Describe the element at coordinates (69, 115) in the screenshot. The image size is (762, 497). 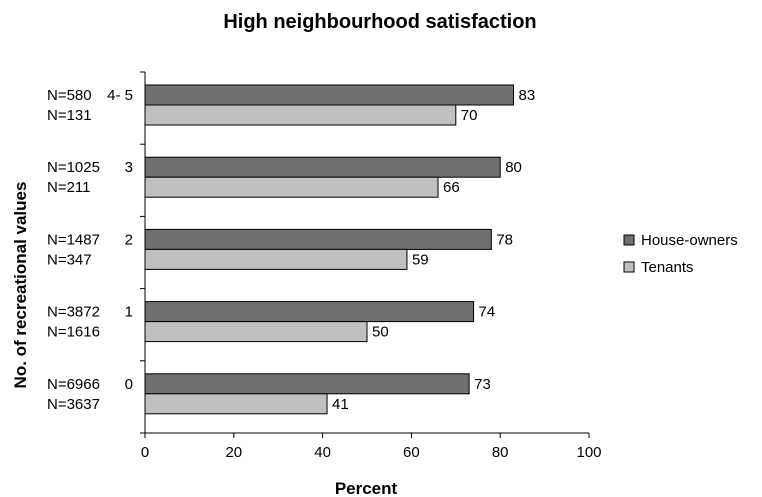
I see `n-label: N=131` at that location.